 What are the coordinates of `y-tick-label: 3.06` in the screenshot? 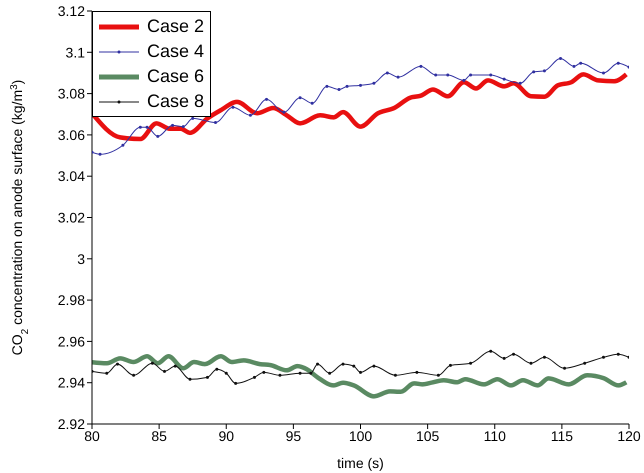 It's located at (72, 134).